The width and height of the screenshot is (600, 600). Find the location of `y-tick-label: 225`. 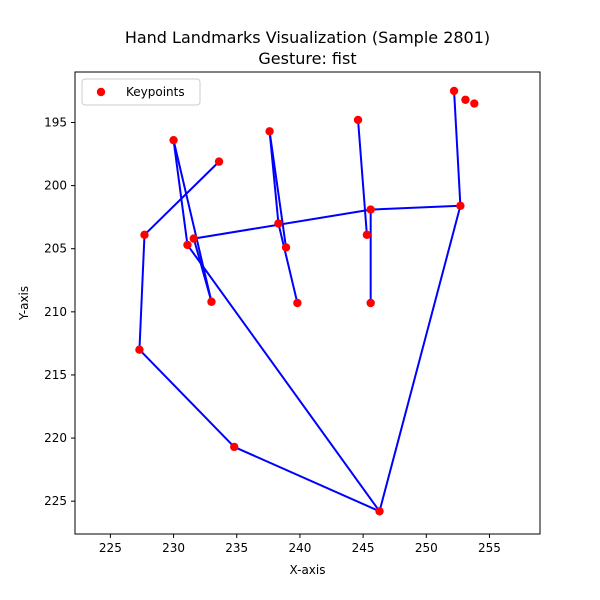

y-tick-label: 225 is located at coordinates (55, 501).